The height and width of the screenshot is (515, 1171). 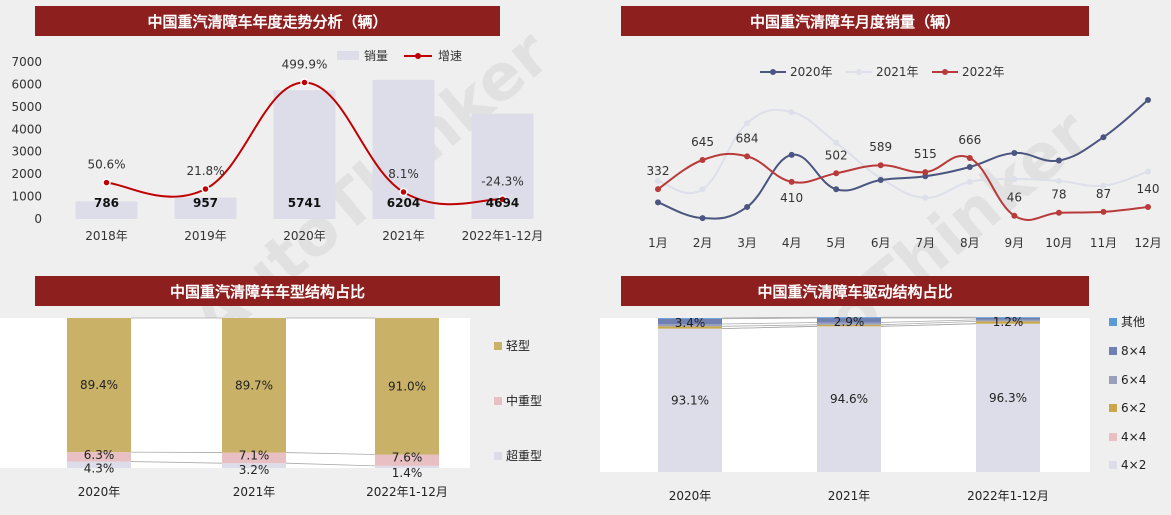 What do you see at coordinates (376, 56) in the screenshot?
I see `legend-label: 销量` at bounding box center [376, 56].